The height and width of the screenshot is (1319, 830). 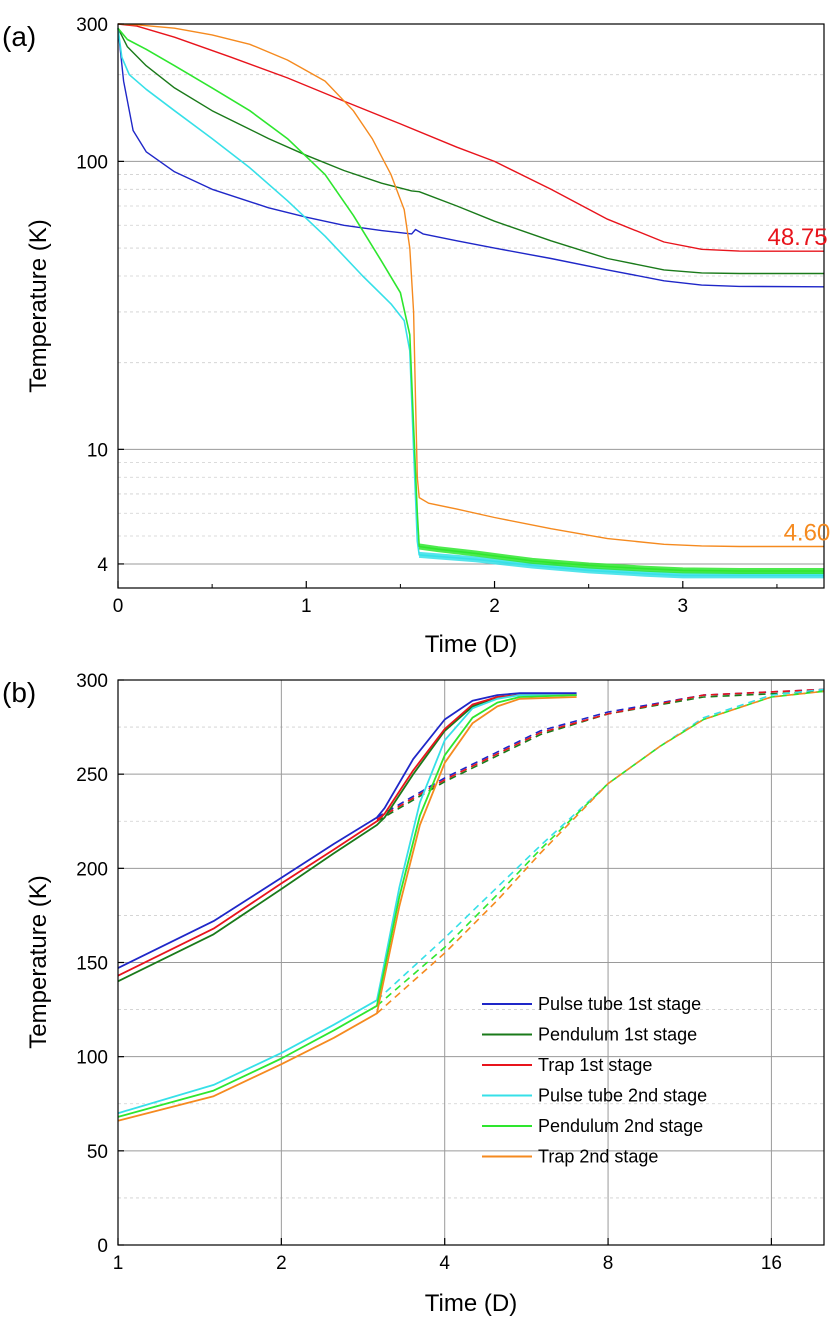 What do you see at coordinates (619, 1004) in the screenshot?
I see `panel-b-legend-label: Pulse tube 1st stage` at bounding box center [619, 1004].